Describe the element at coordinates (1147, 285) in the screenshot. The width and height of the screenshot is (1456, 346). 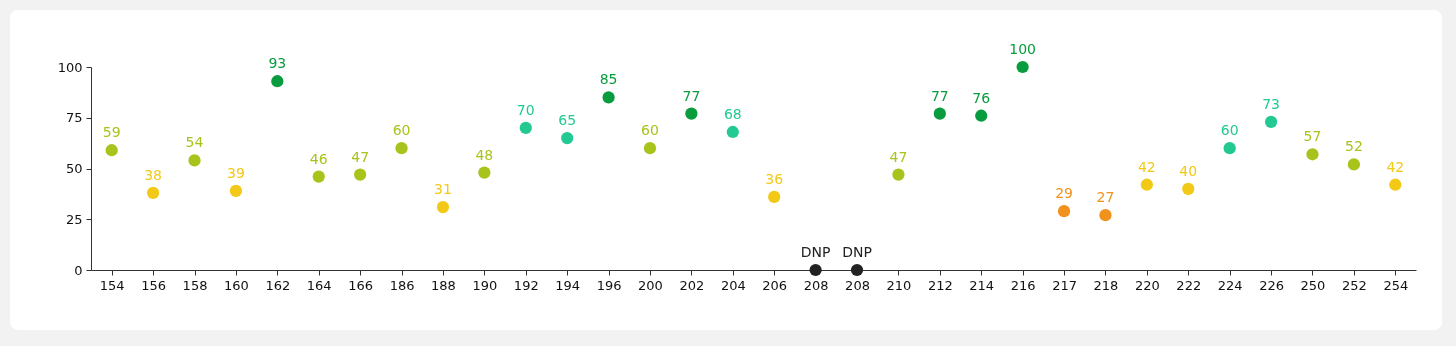
I see `x-tick-label: 220` at that location.